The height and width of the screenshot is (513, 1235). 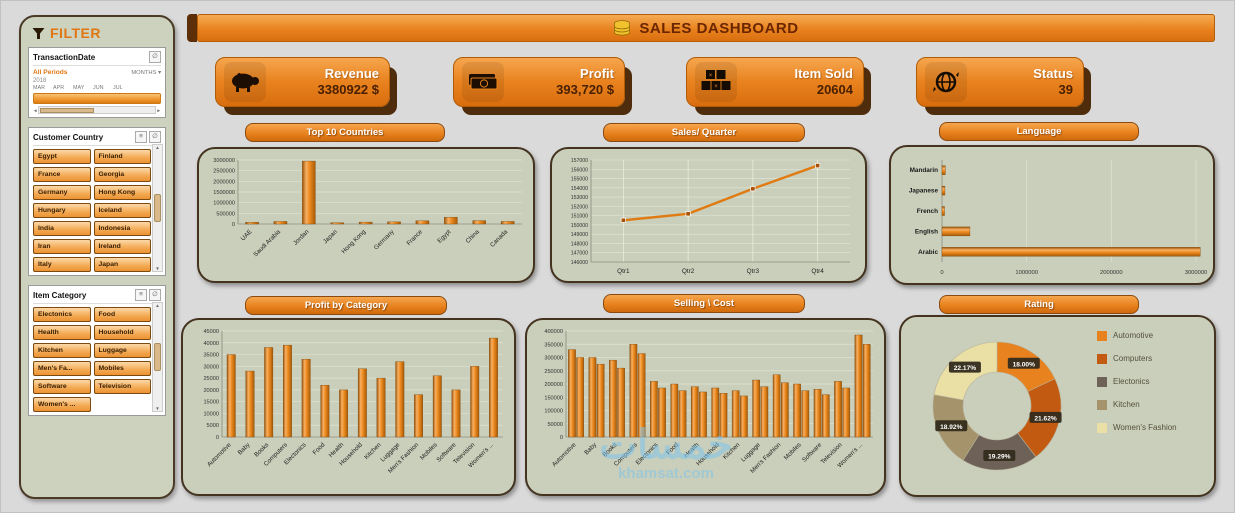 I want to click on svg-text: 100000, so click(x=553, y=412).